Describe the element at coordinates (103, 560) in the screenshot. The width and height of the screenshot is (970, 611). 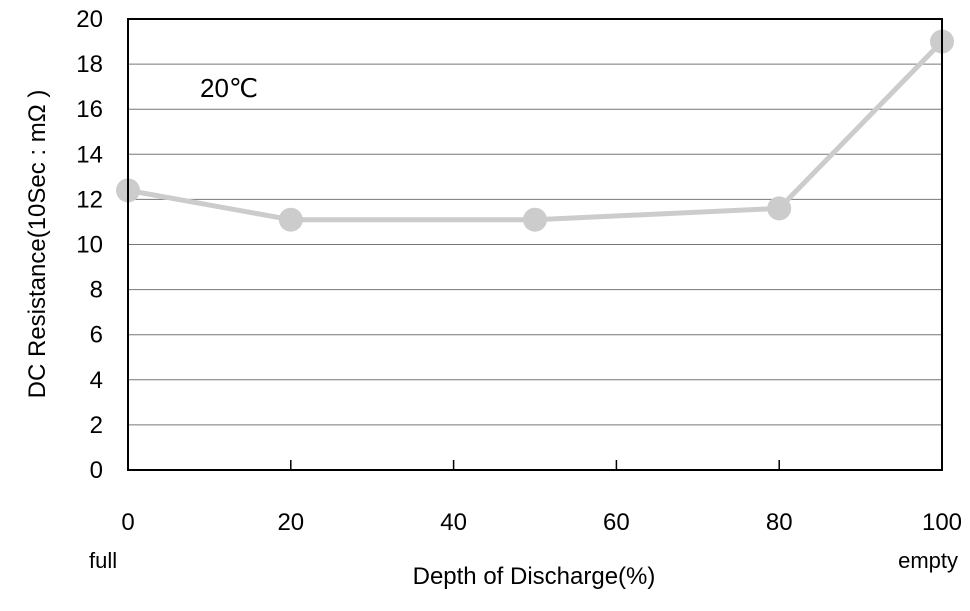
I see `x-left-note: full` at that location.